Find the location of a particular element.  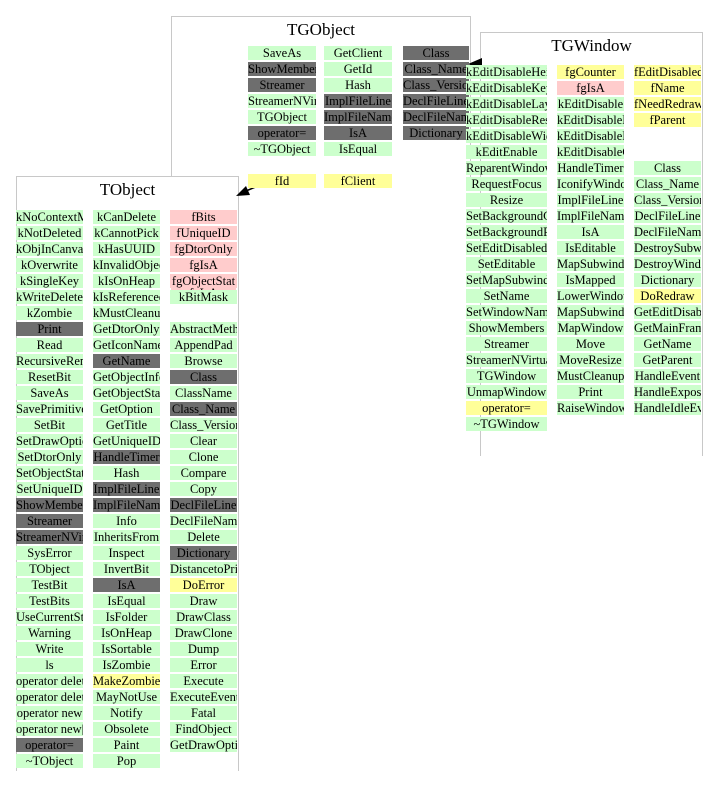

member-handleexpose: HandleExpose is located at coordinates (667, 392).